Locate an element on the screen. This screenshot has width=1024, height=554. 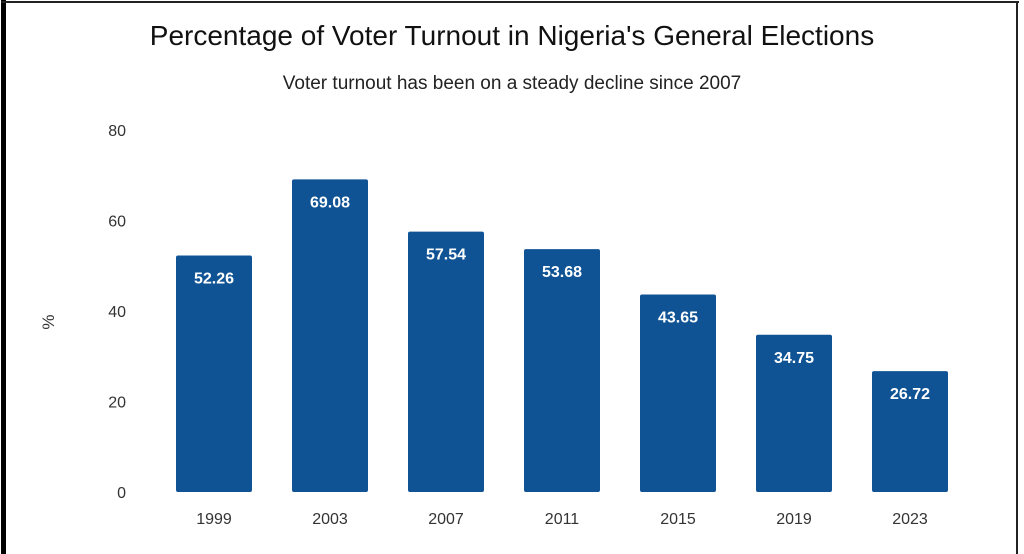
bar-2015 is located at coordinates (678, 393).